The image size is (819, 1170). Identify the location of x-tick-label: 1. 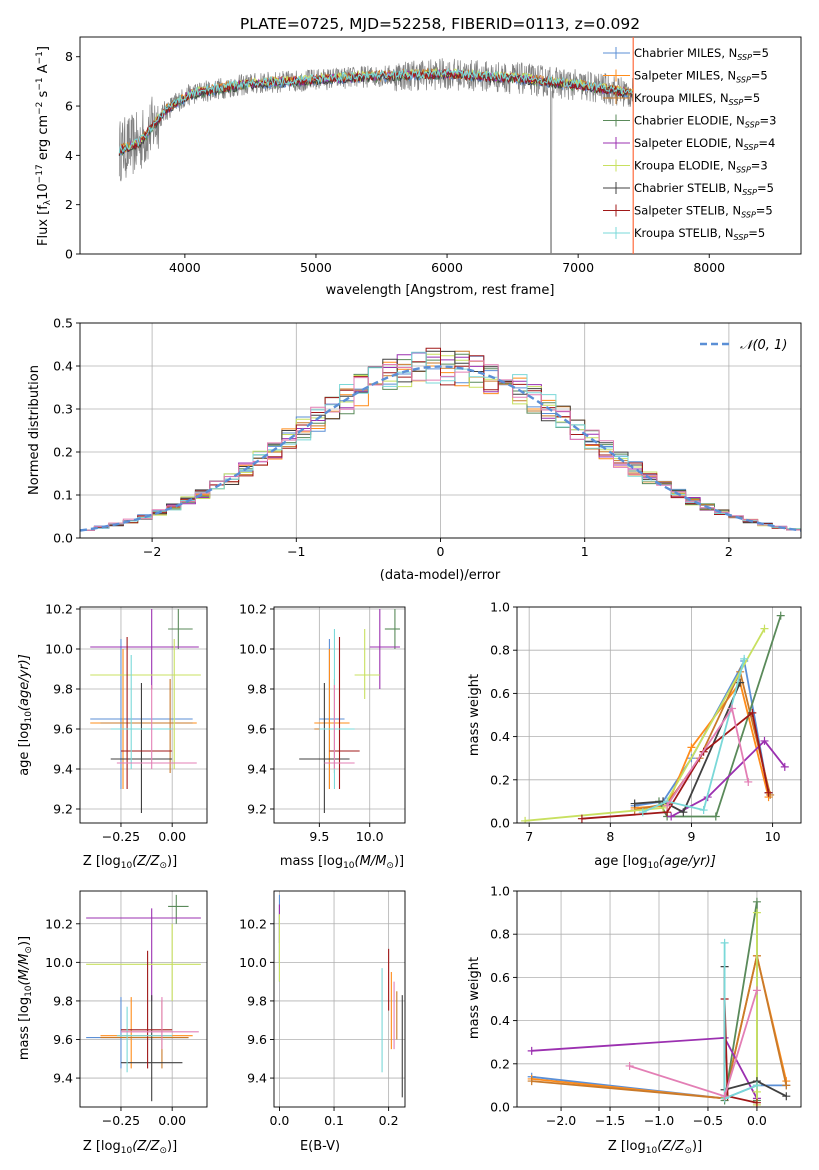
(585, 551).